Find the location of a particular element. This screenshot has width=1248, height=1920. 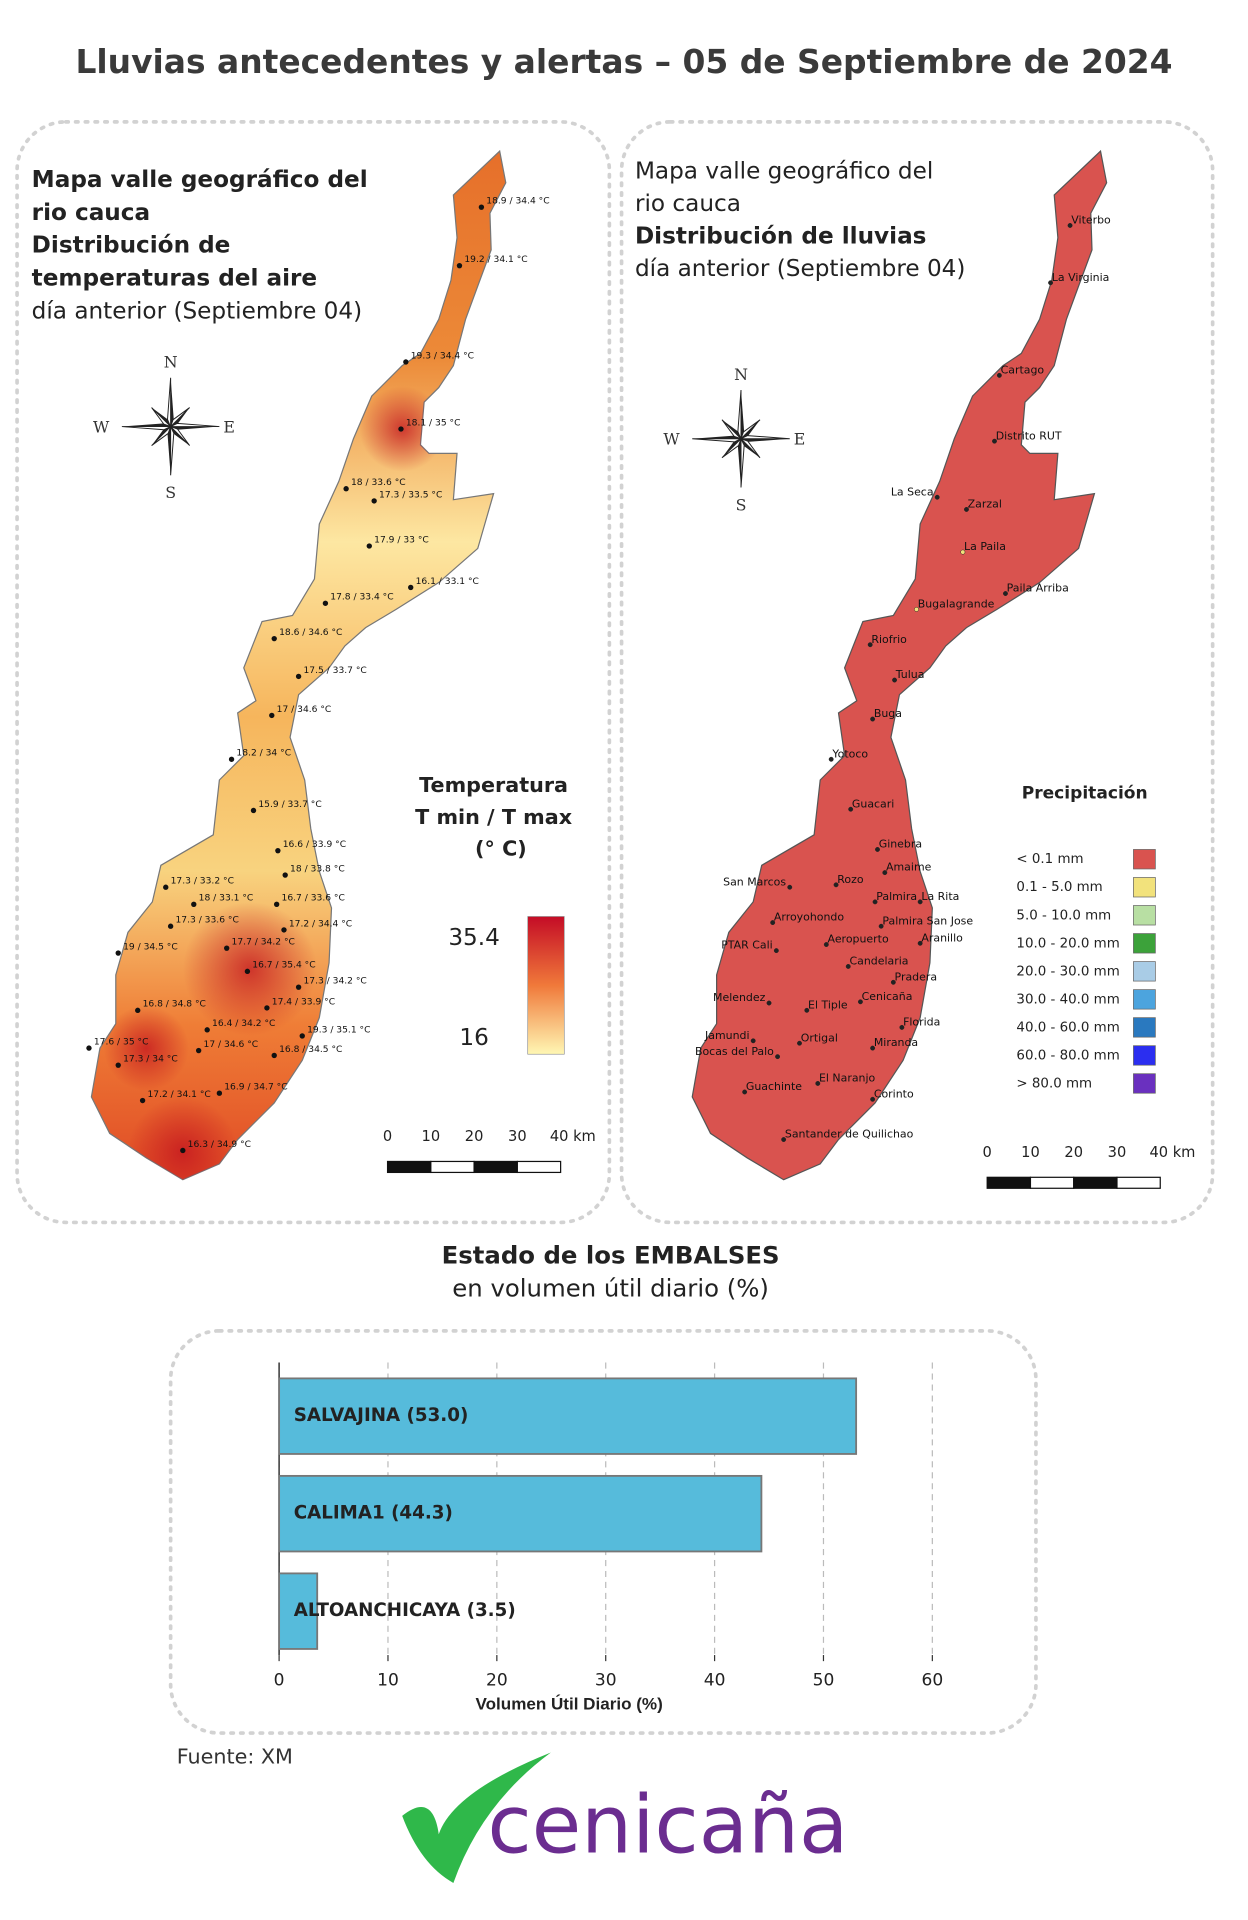

x-tick-label: 30 is located at coordinates (606, 1681).